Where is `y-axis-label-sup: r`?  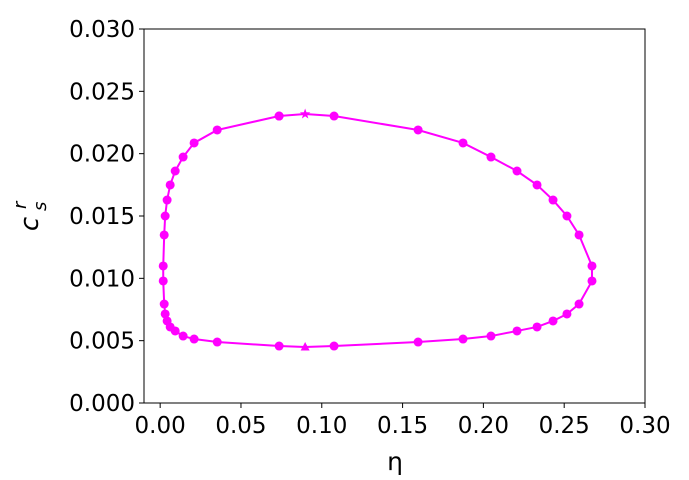
y-axis-label-sup: r is located at coordinates (20, 204).